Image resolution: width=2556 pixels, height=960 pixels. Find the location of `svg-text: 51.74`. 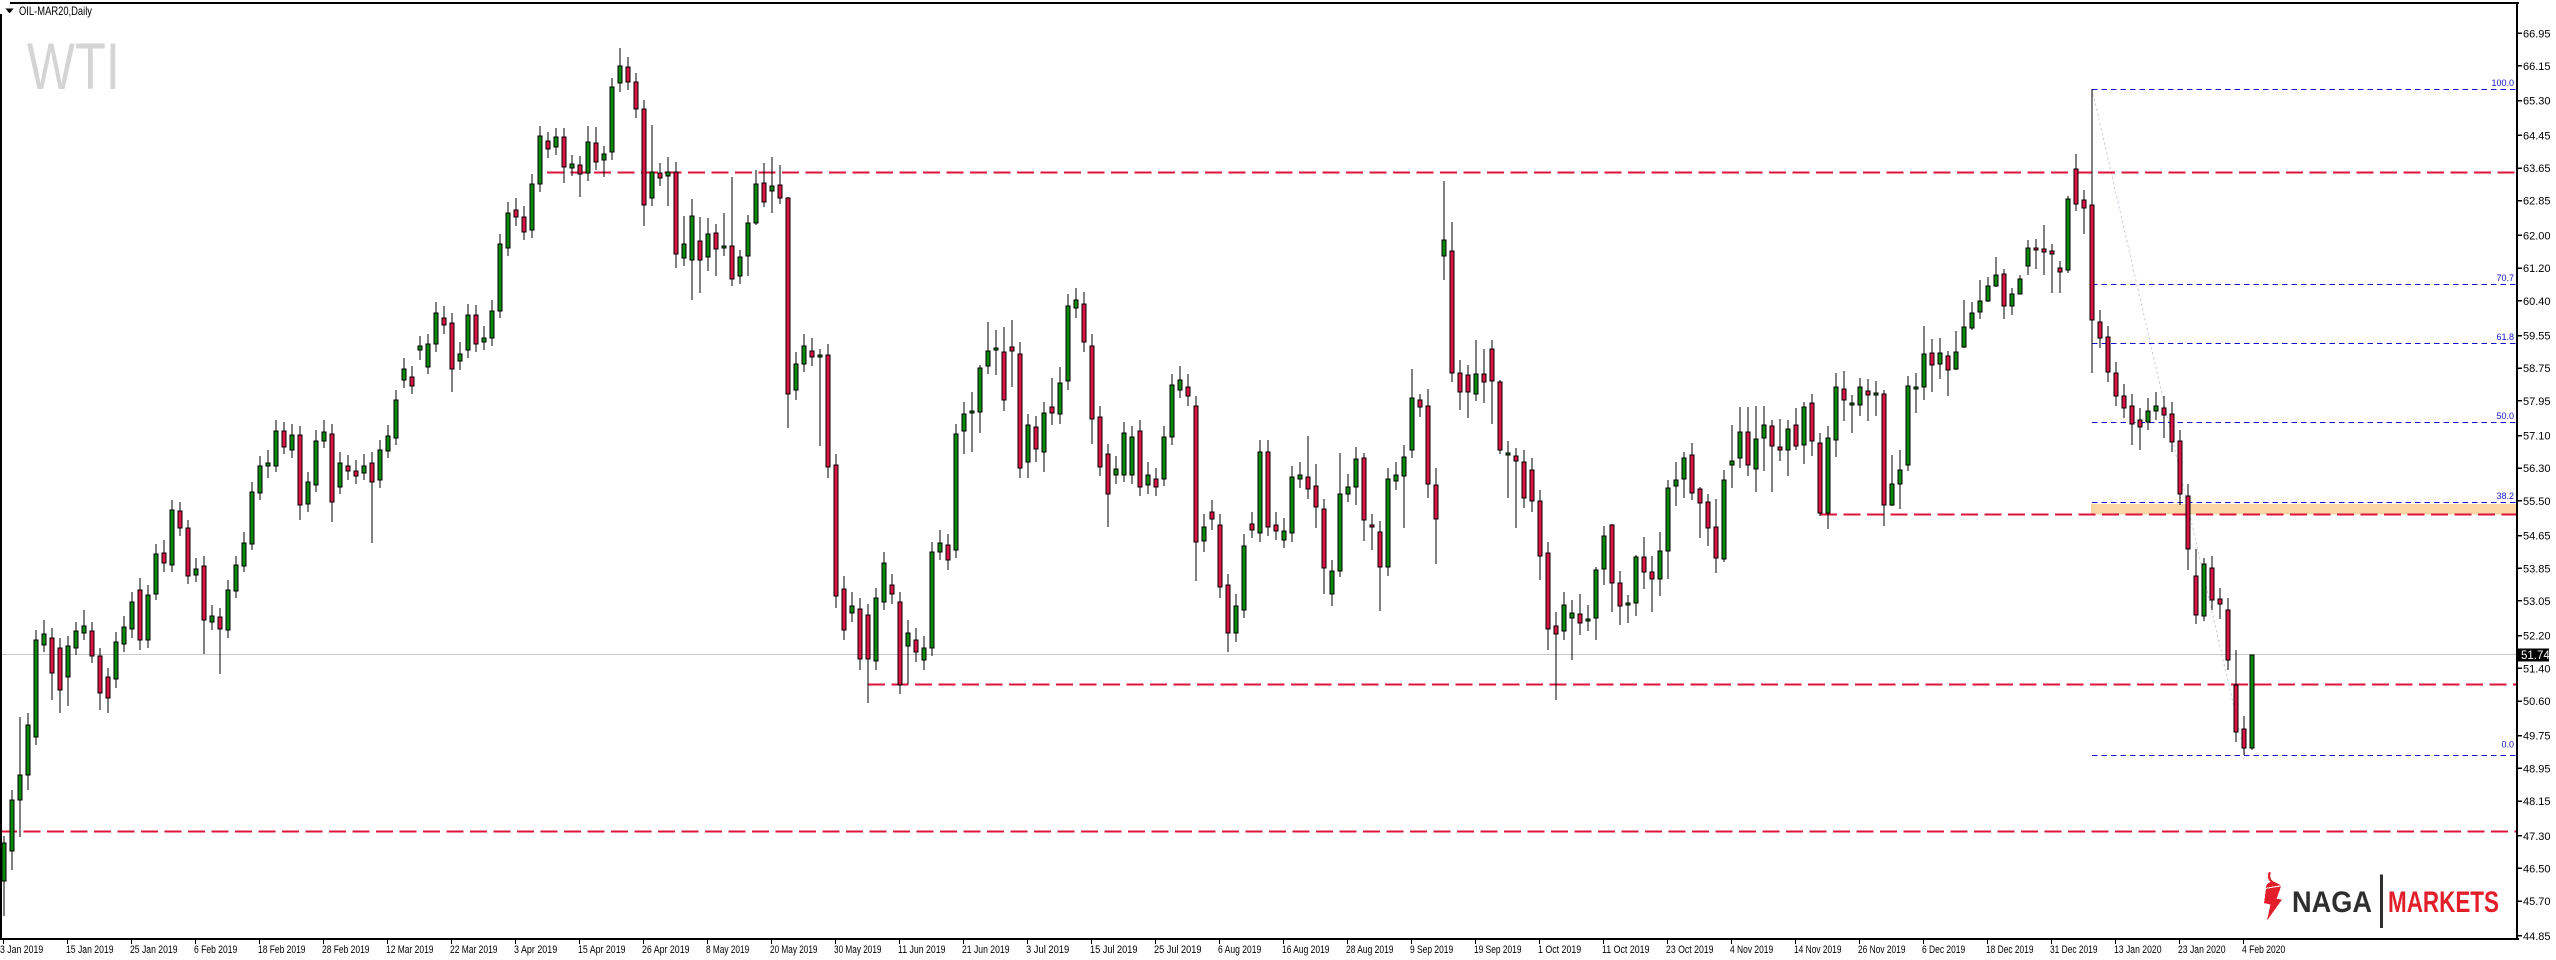

svg-text: 51.74 is located at coordinates (2535, 656).